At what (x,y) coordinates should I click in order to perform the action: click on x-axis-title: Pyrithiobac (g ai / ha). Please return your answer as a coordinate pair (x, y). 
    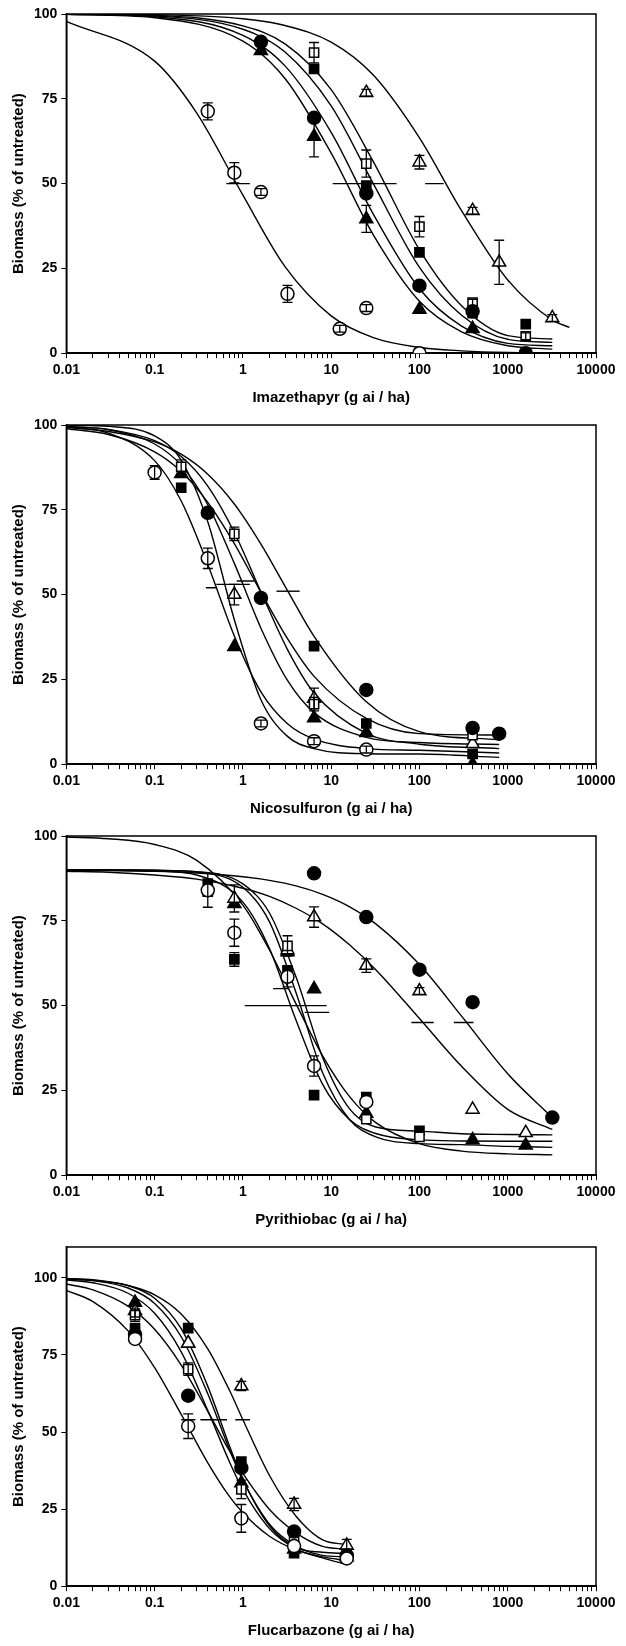
    Looking at the image, I should click on (331, 1219).